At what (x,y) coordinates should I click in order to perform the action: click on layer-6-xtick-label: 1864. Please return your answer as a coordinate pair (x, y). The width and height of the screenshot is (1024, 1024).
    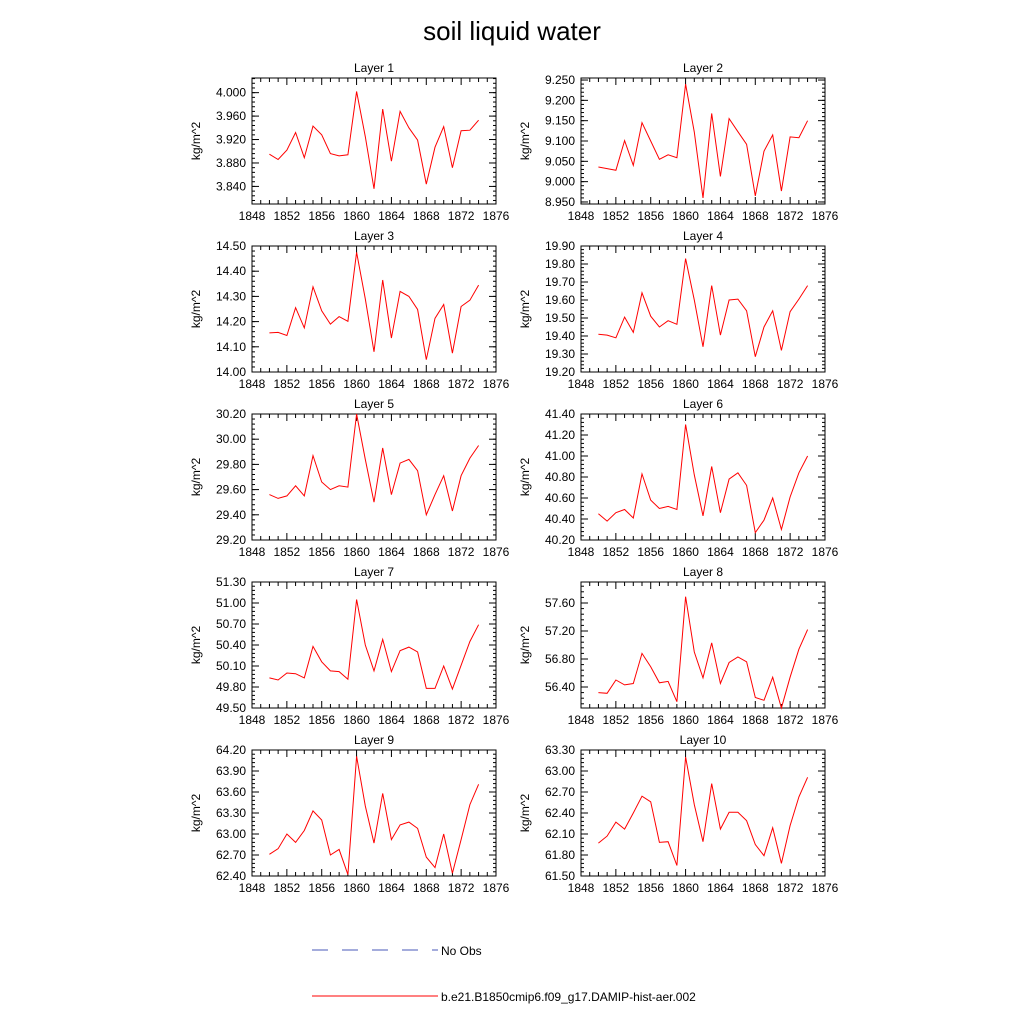
    Looking at the image, I should click on (720, 552).